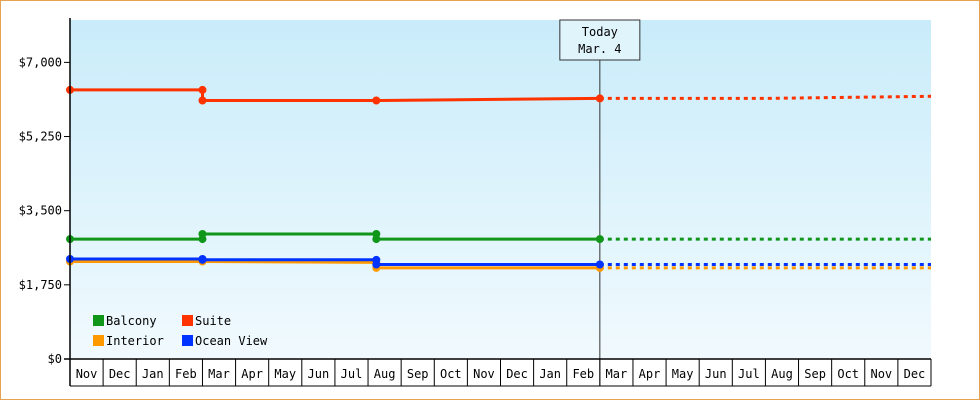 Image resolution: width=980 pixels, height=400 pixels. What do you see at coordinates (600, 40) in the screenshot?
I see `today-box` at bounding box center [600, 40].